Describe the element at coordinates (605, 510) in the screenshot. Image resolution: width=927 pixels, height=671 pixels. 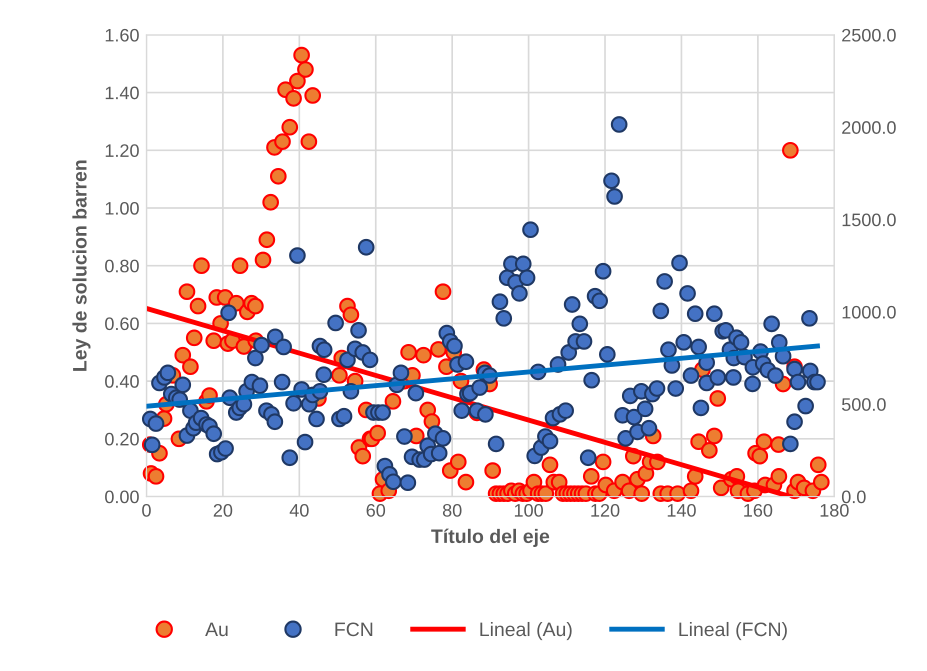
I see `x-tick-label: 120` at that location.